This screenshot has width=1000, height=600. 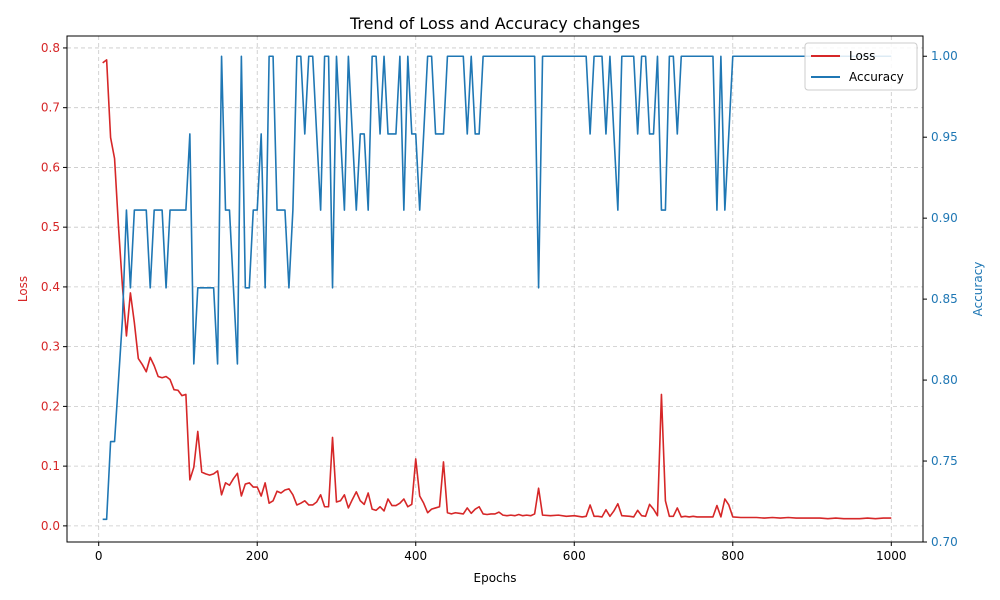 What do you see at coordinates (944, 137) in the screenshot?
I see `y-right-tick-label: 0.95` at bounding box center [944, 137].